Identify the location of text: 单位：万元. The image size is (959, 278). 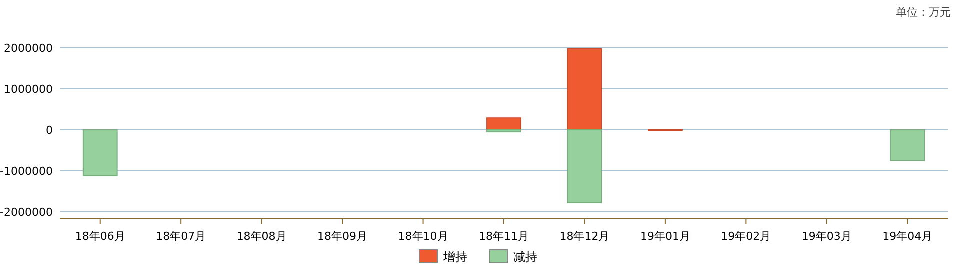
(923, 12).